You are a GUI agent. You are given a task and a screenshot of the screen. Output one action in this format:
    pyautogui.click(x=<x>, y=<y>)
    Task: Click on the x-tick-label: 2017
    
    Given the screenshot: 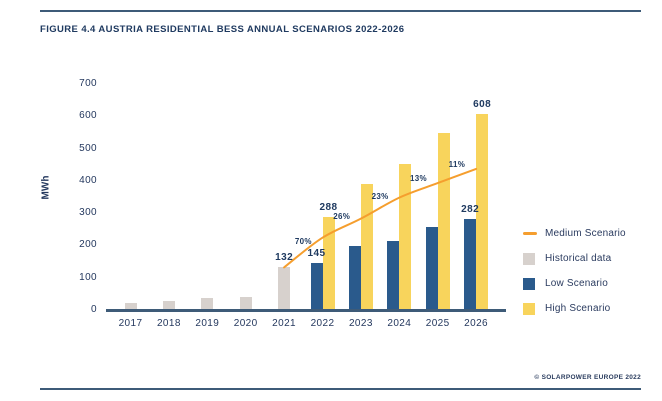 What is the action you would take?
    pyautogui.click(x=130, y=323)
    